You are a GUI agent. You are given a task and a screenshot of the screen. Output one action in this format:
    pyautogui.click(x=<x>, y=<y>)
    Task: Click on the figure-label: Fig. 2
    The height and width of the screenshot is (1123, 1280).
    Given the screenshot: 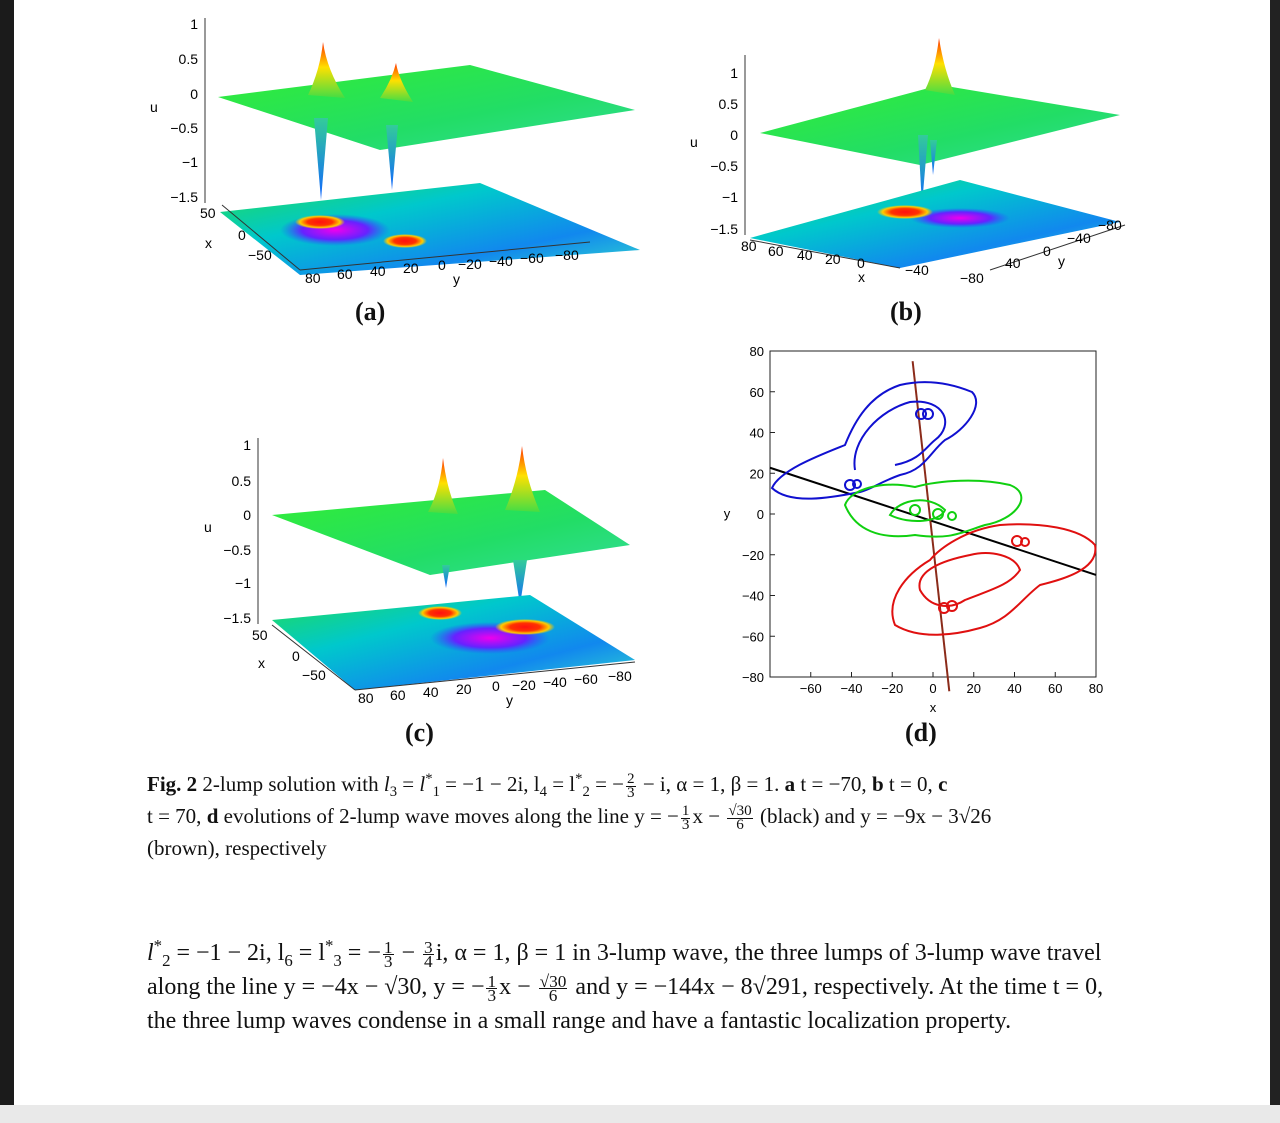 What is the action you would take?
    pyautogui.click(x=172, y=784)
    